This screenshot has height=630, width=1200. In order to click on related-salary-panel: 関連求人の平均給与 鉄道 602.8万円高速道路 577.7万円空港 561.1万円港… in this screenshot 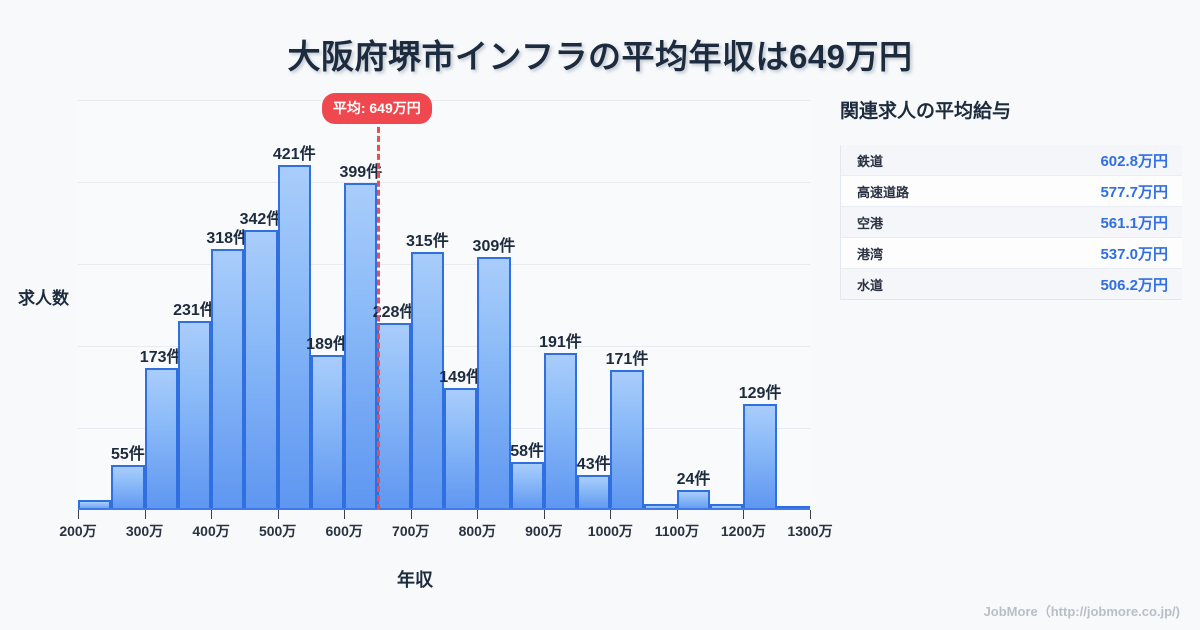, I will do `click(1011, 198)`.